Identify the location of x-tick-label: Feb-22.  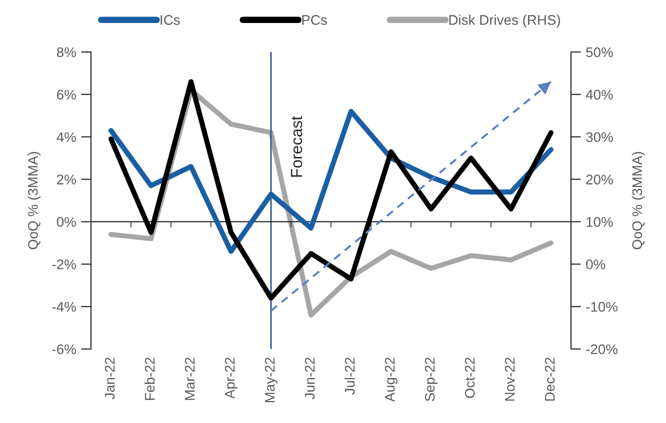
(149, 379).